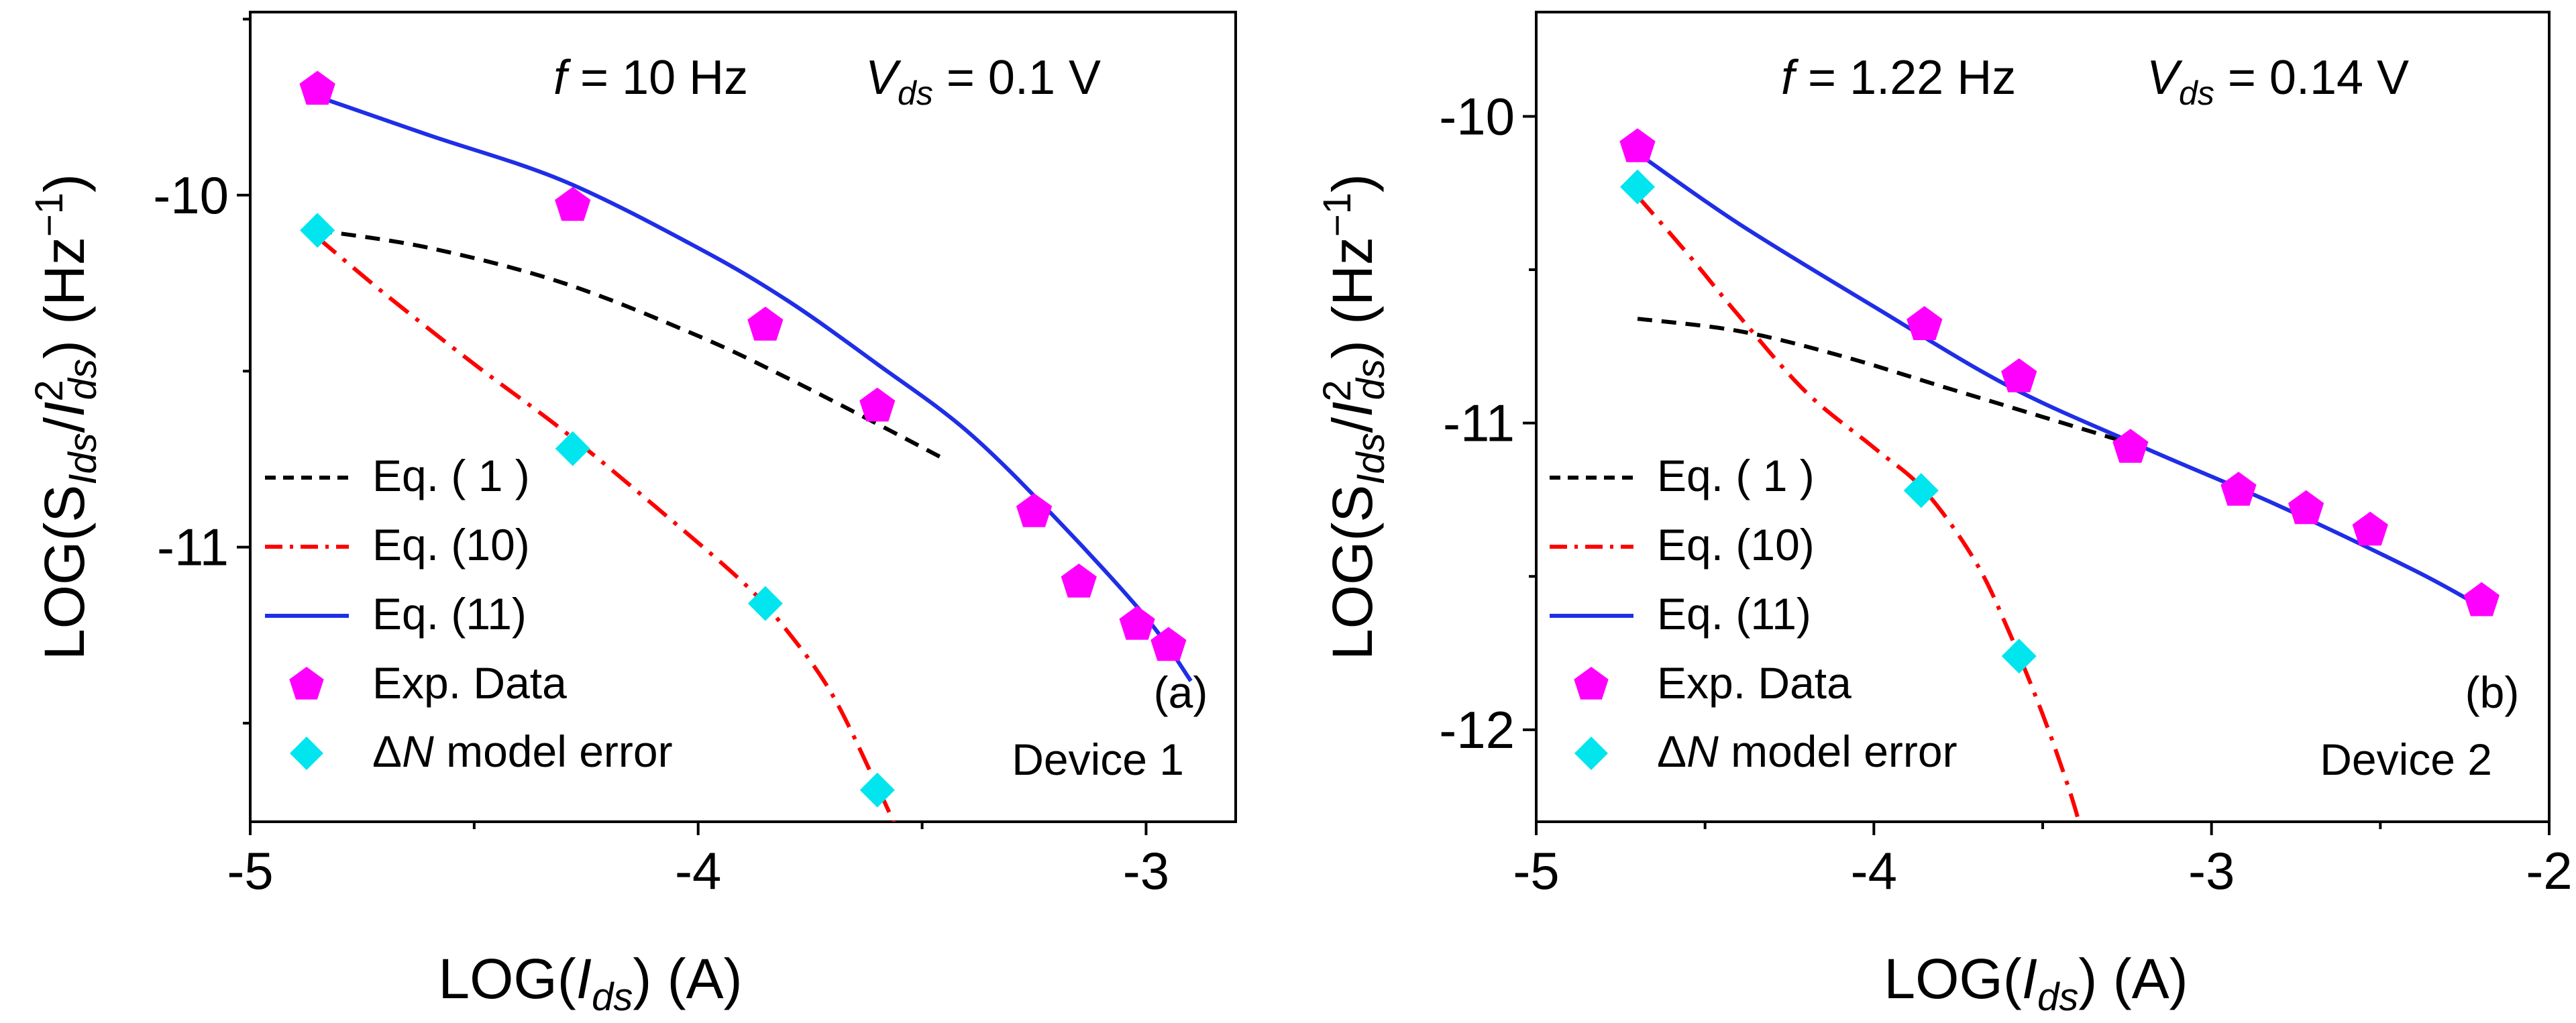  I want to click on series-line-eq1, so click(1891, 384).